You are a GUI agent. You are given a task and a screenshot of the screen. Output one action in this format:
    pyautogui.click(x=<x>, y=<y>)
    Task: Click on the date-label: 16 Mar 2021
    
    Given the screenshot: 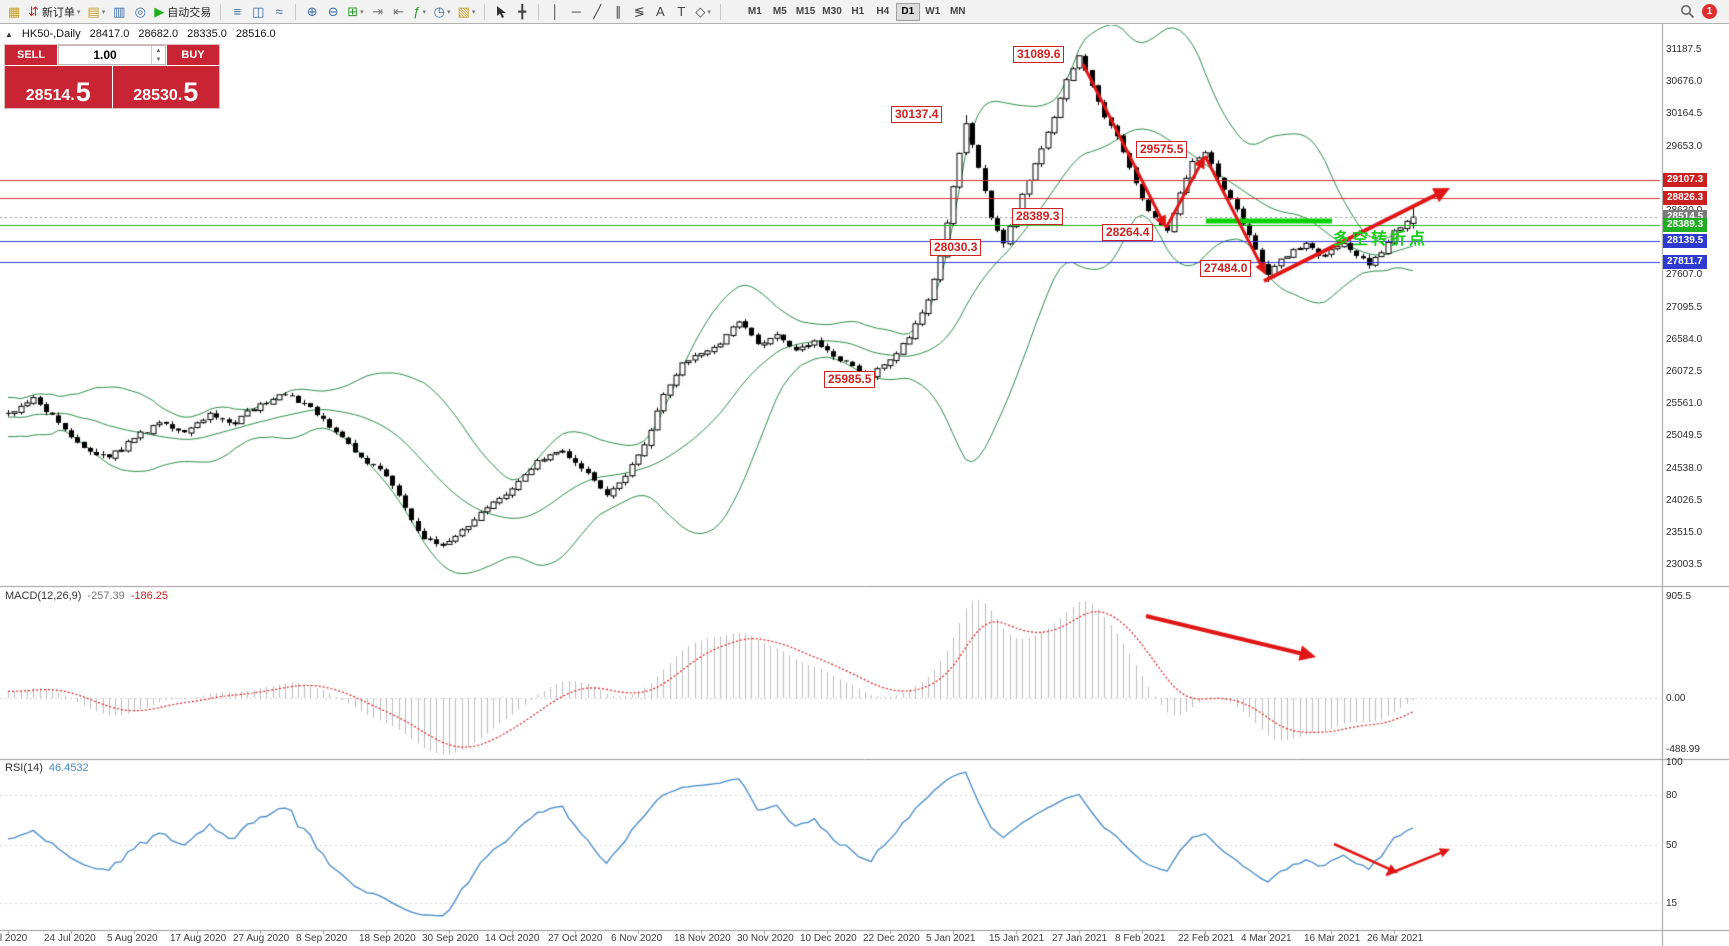 What is the action you would take?
    pyautogui.click(x=1332, y=938)
    